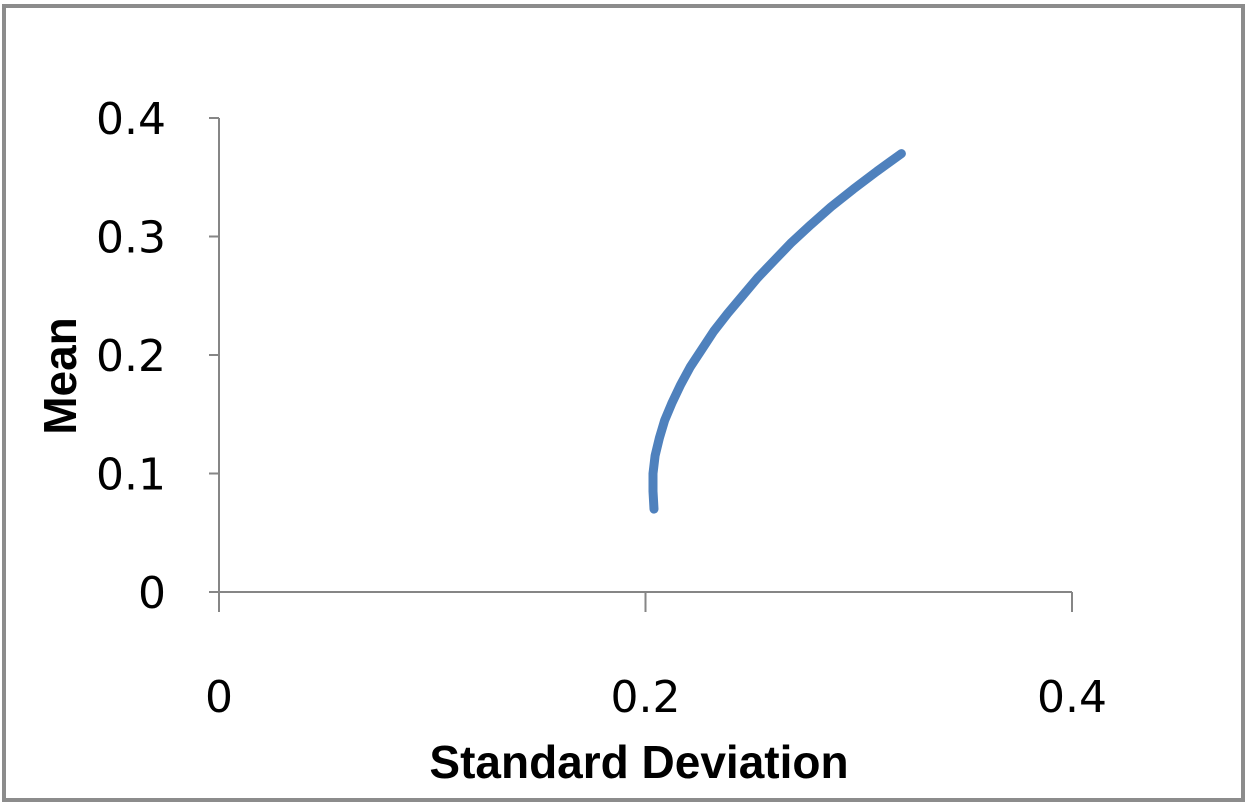  I want to click on y-tick-label: 0.2, so click(131, 356).